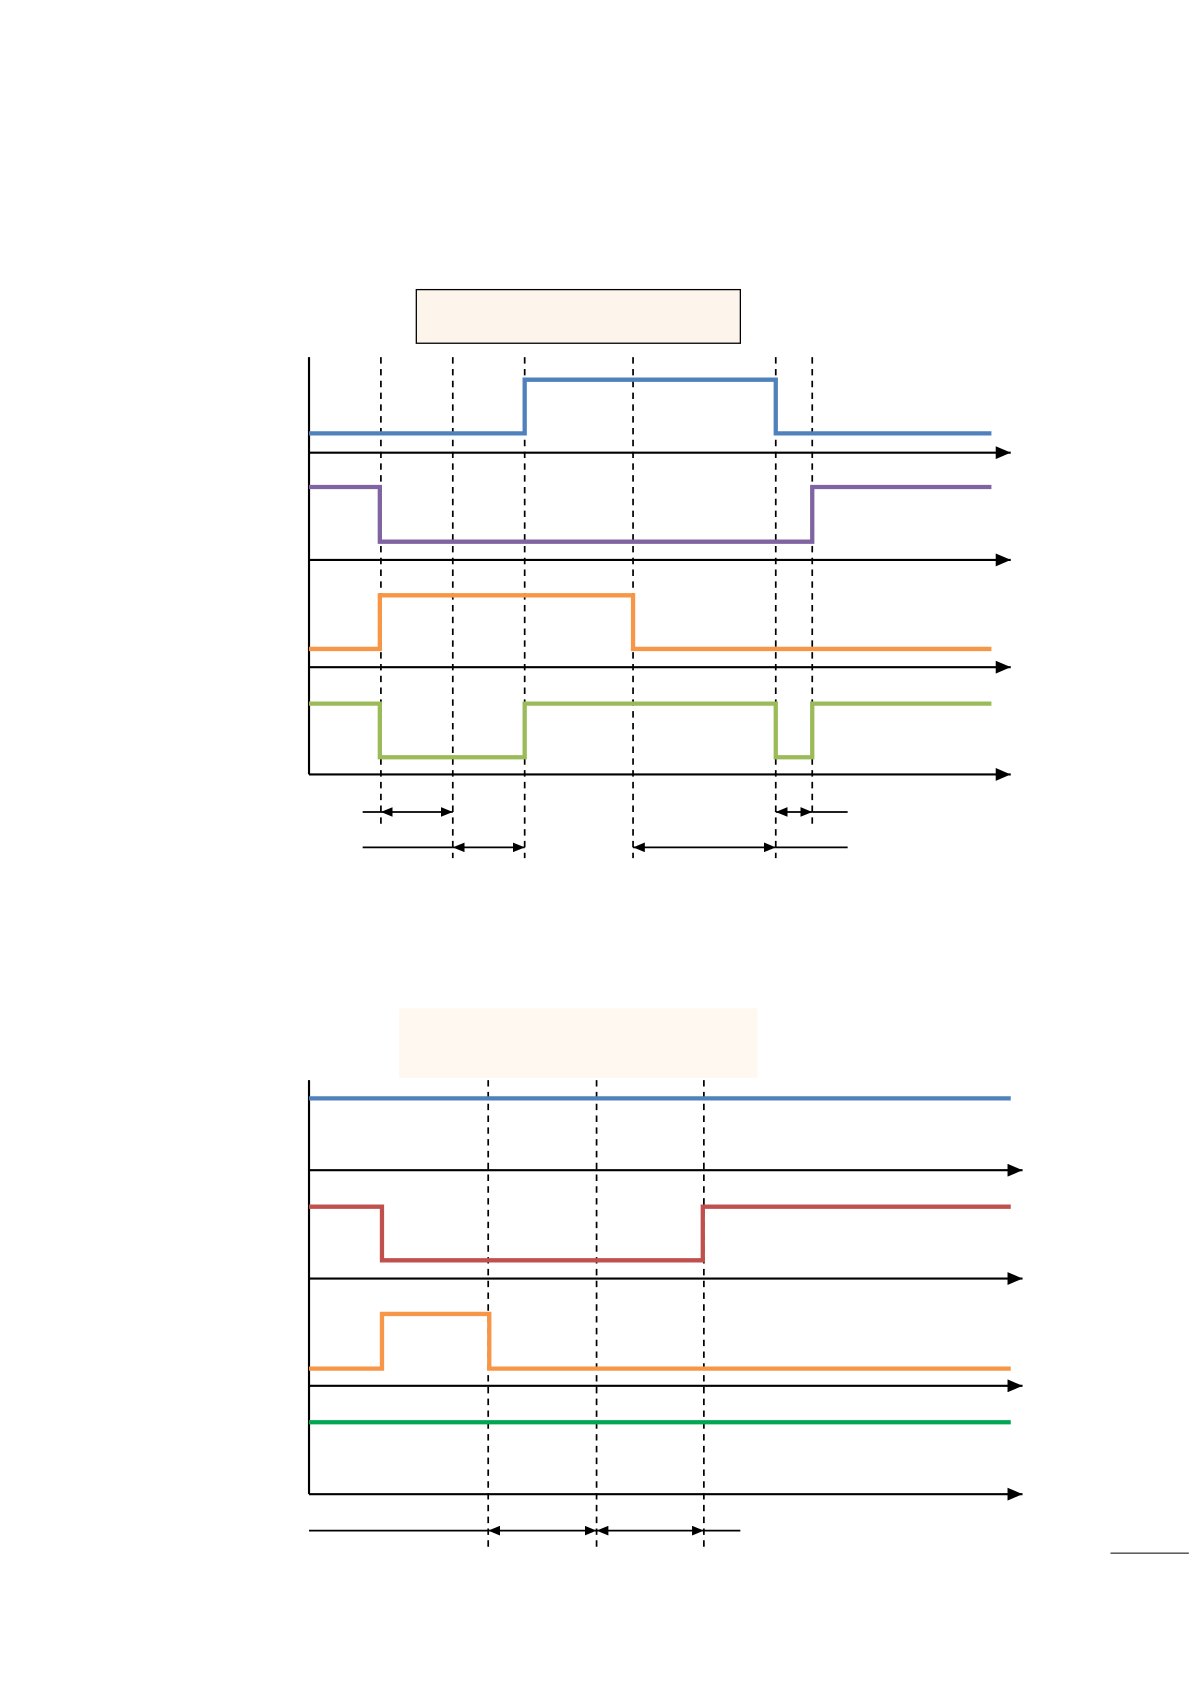  Describe the element at coordinates (650, 730) in the screenshot. I see `signal-4-waveform` at that location.